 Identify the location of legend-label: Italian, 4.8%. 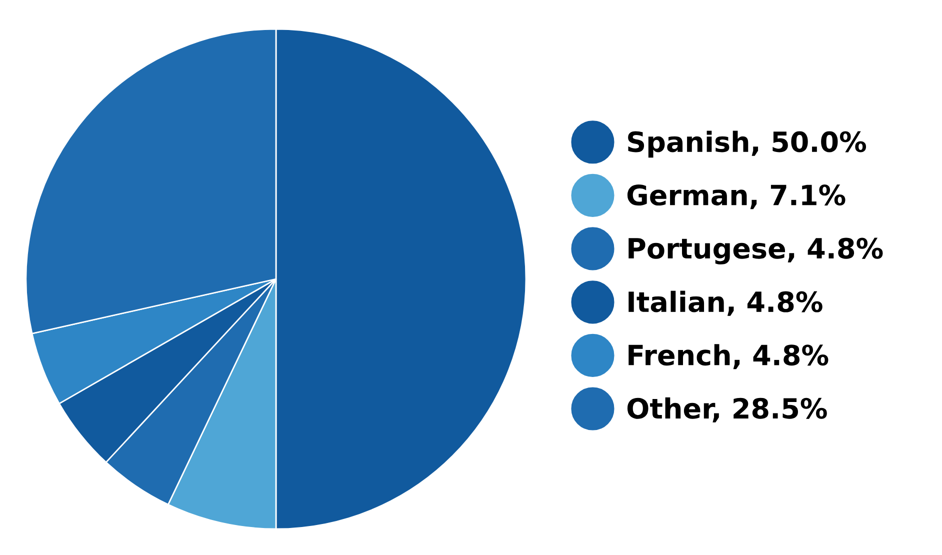
(725, 303).